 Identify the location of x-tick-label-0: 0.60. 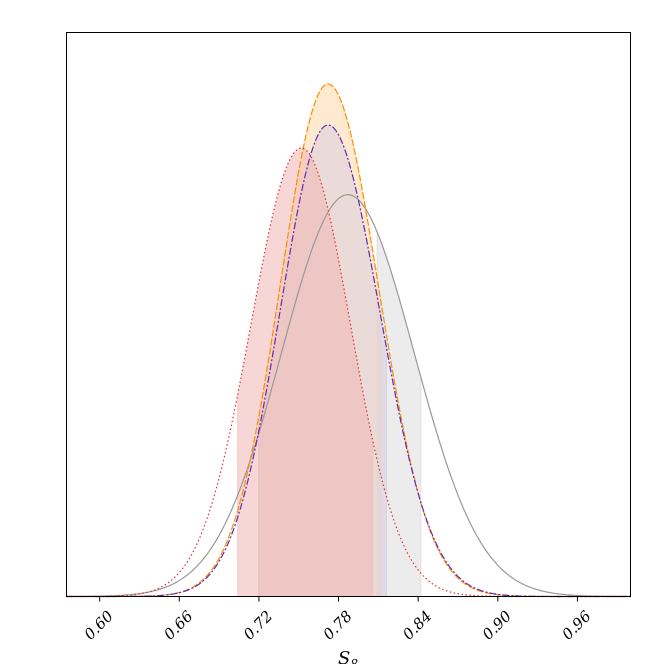
(99, 625).